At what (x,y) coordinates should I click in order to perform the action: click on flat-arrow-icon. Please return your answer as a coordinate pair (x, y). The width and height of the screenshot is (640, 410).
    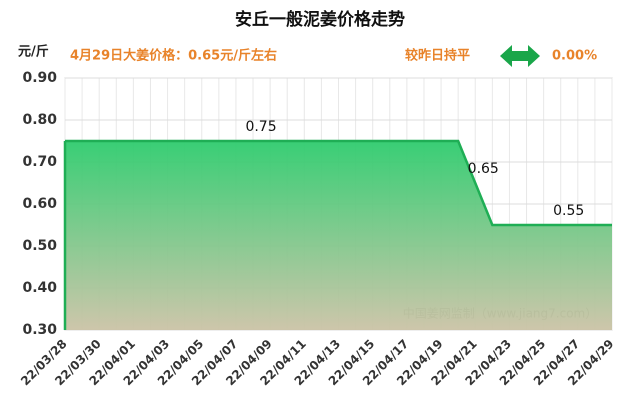
    Looking at the image, I should click on (520, 56).